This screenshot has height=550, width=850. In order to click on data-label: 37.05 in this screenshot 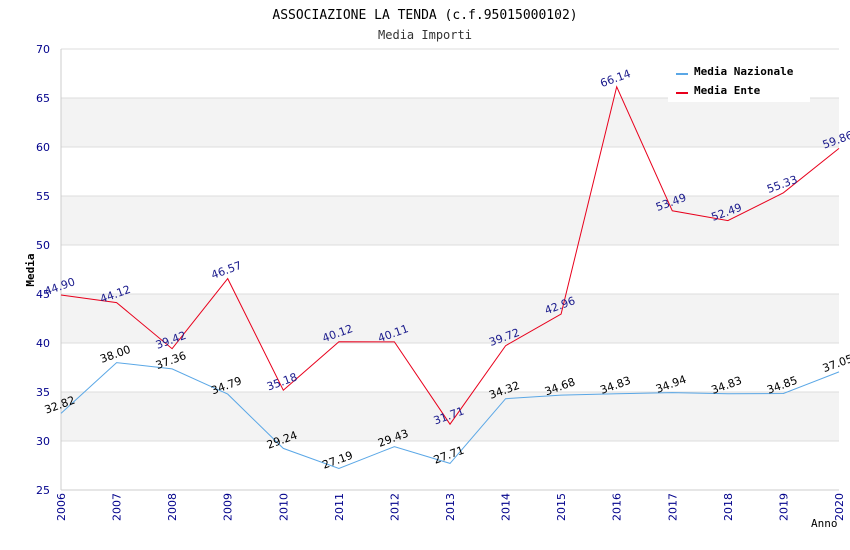, I will do `click(835, 363)`.